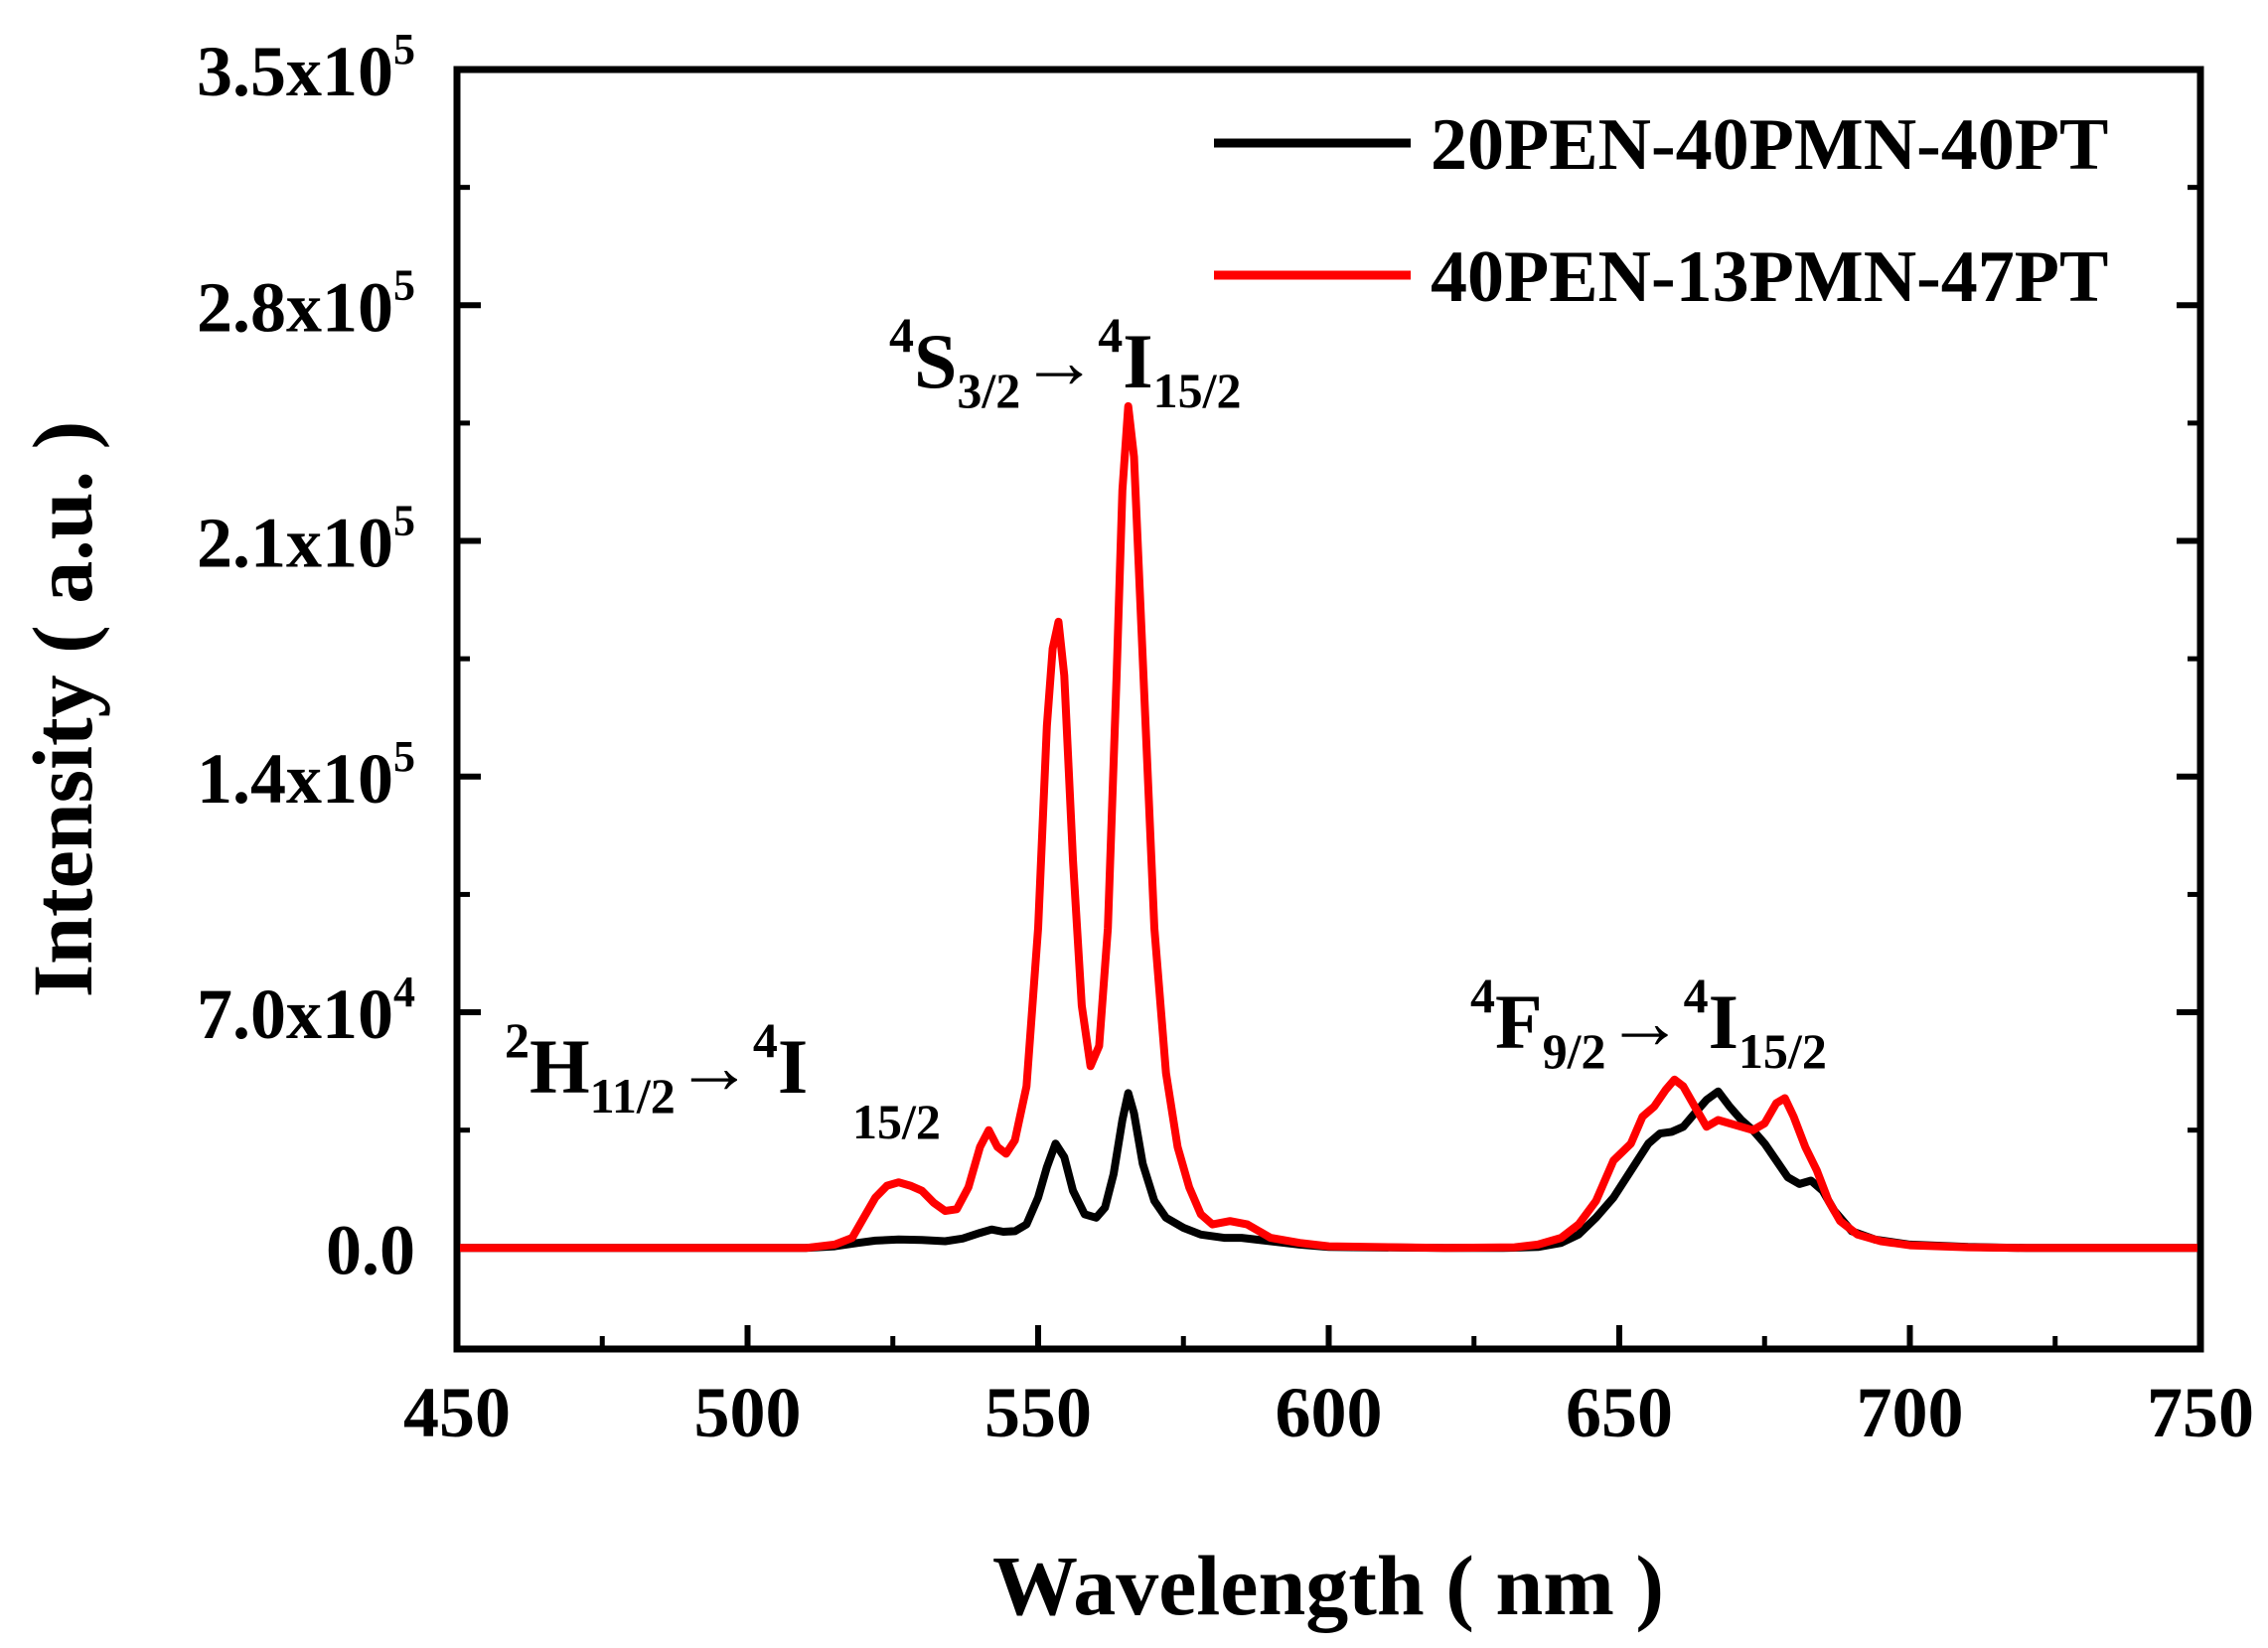  I want to click on annotation-4F92-transition: 4F9/2→4I15/2, so click(1648, 1023).